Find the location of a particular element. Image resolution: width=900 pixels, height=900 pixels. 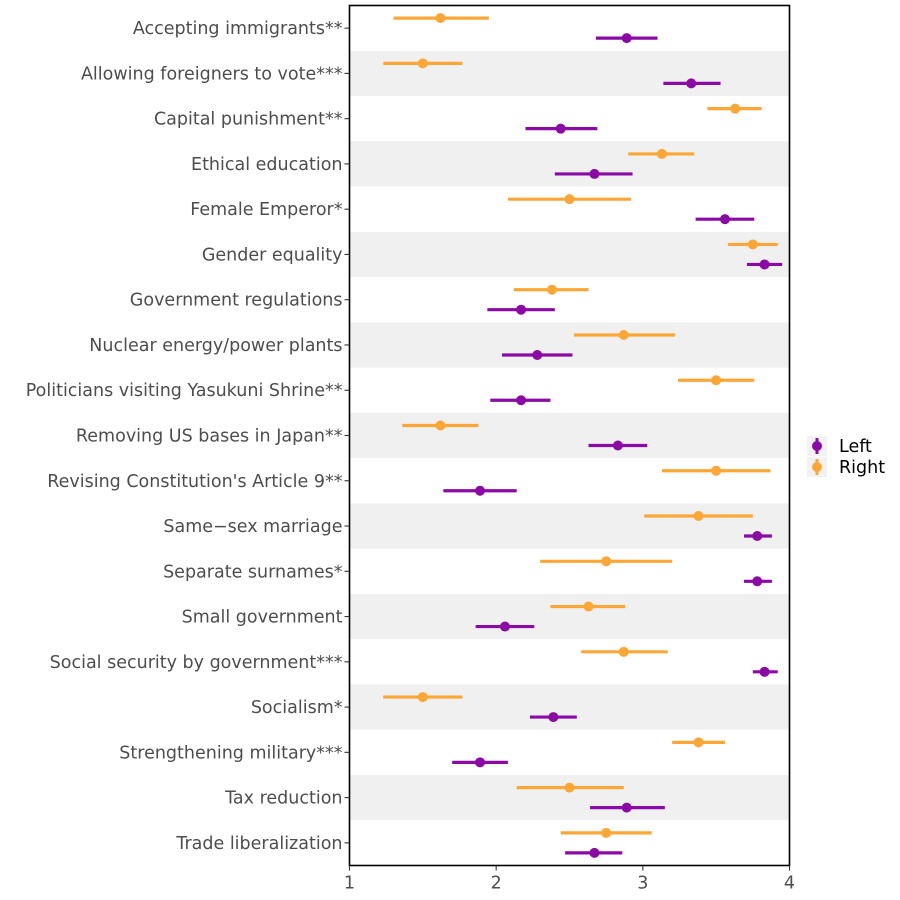

y-tick-label: Gender equality is located at coordinates (272, 255).